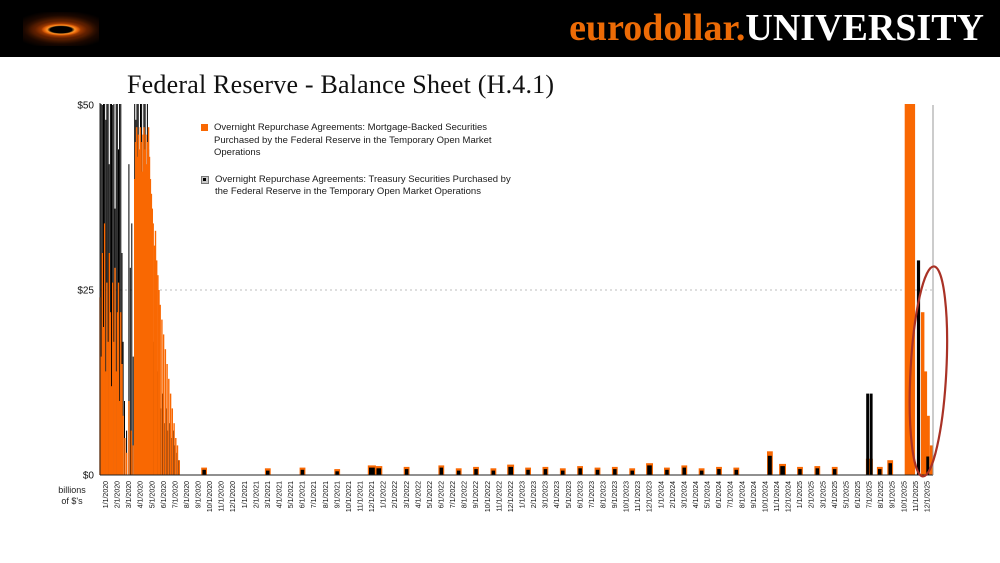 The height and width of the screenshot is (563, 1000). Describe the element at coordinates (341, 84) in the screenshot. I see `page-title: Federal Reserve - Balance Sheet (H.4.1)` at that location.